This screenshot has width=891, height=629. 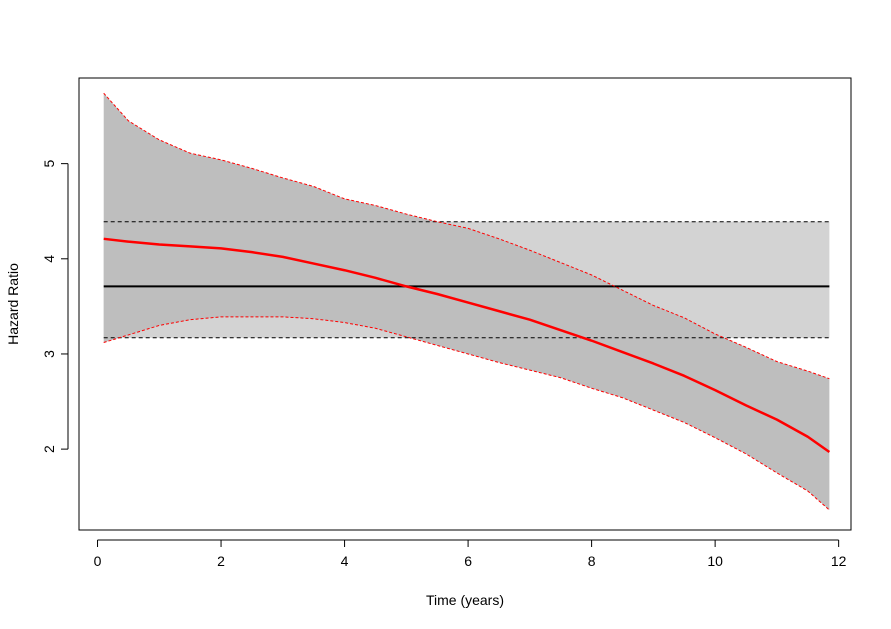 What do you see at coordinates (839, 561) in the screenshot?
I see `x-tick-label: 12` at bounding box center [839, 561].